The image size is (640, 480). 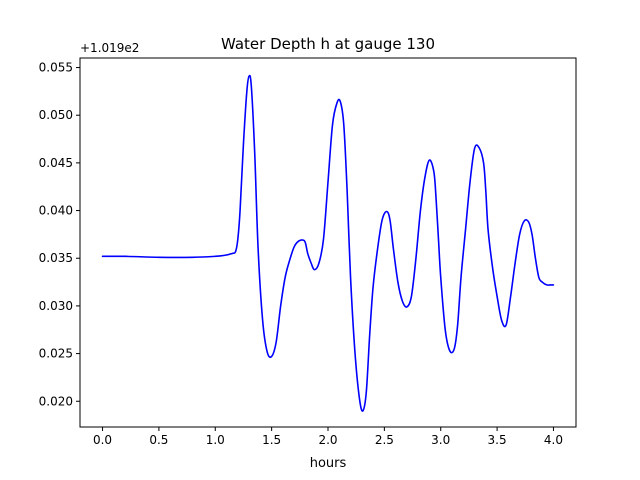 What do you see at coordinates (56, 354) in the screenshot?
I see `y-tick-label: 0.025` at bounding box center [56, 354].